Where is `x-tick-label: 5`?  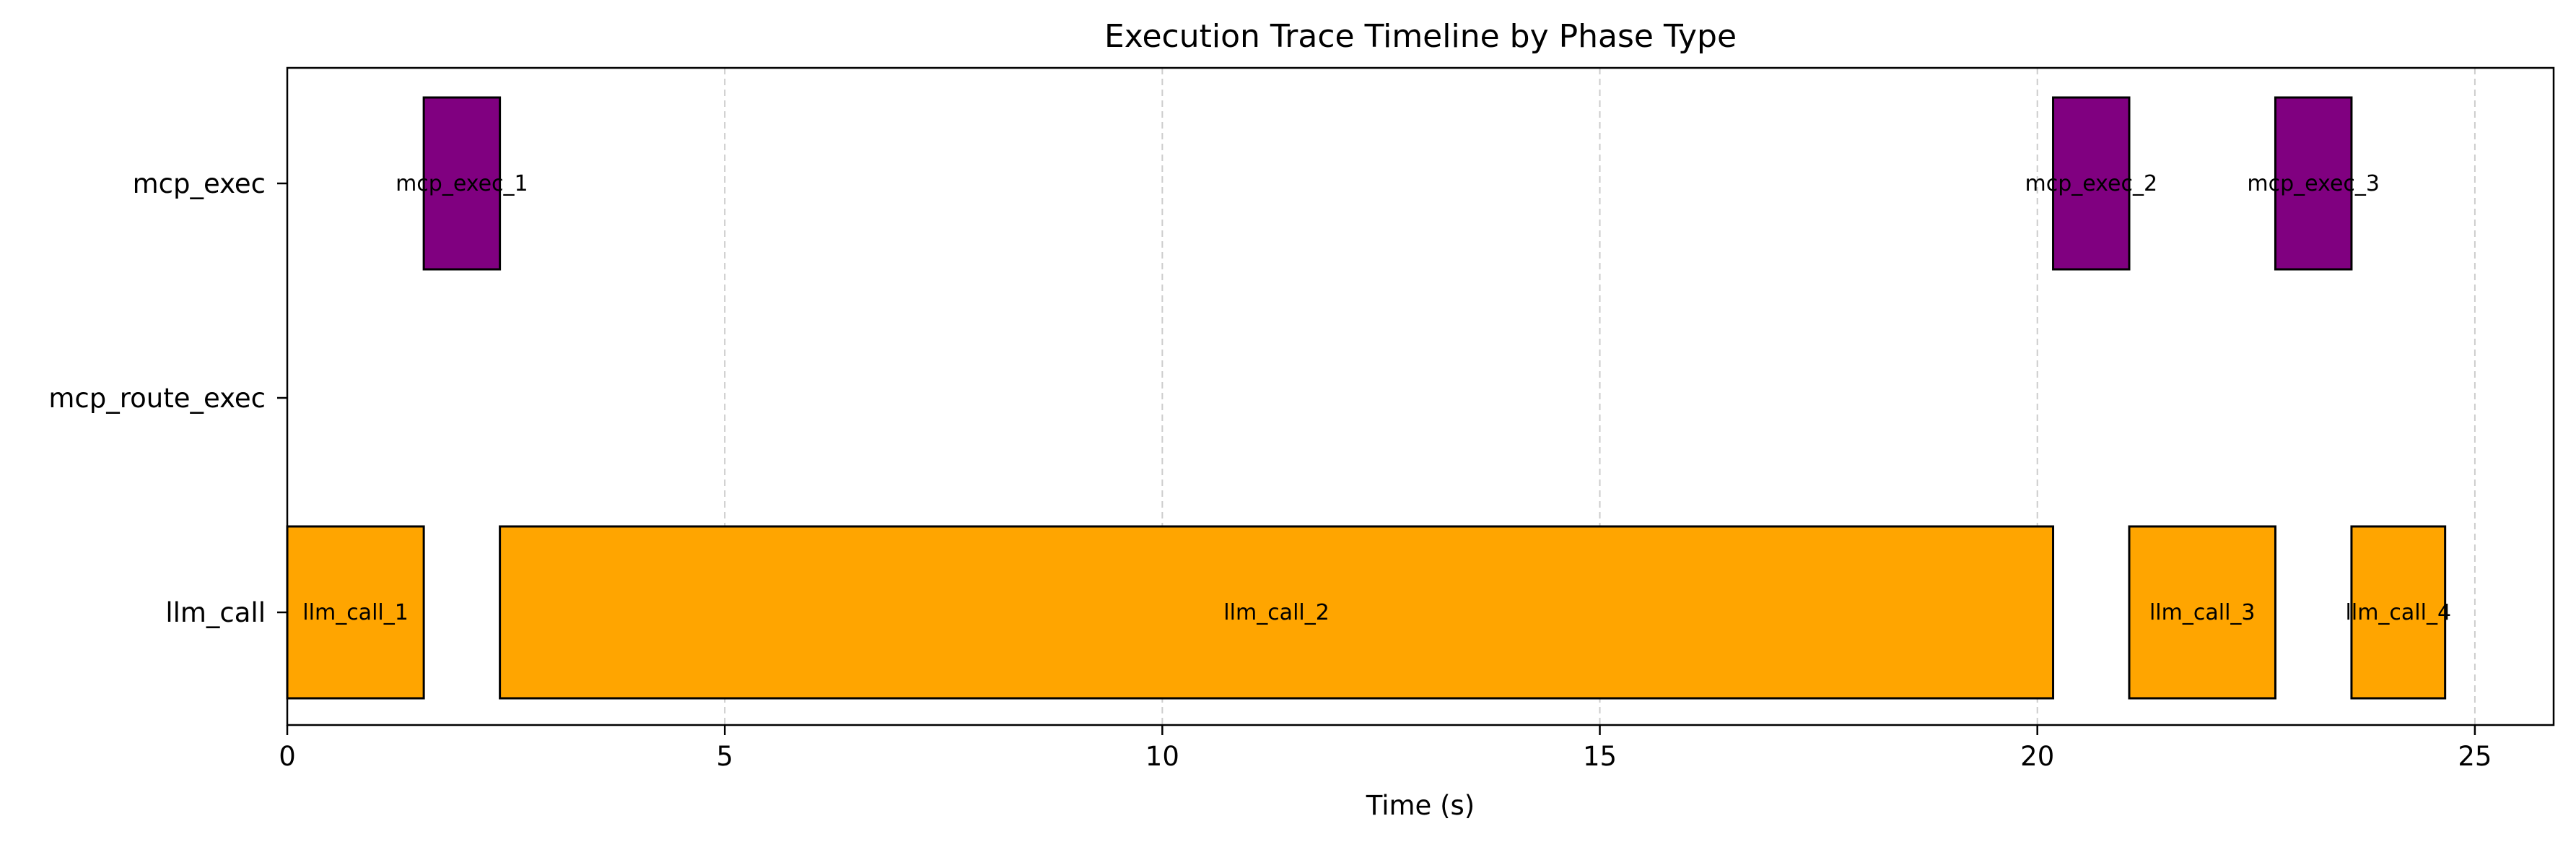
x-tick-label: 5 is located at coordinates (724, 757).